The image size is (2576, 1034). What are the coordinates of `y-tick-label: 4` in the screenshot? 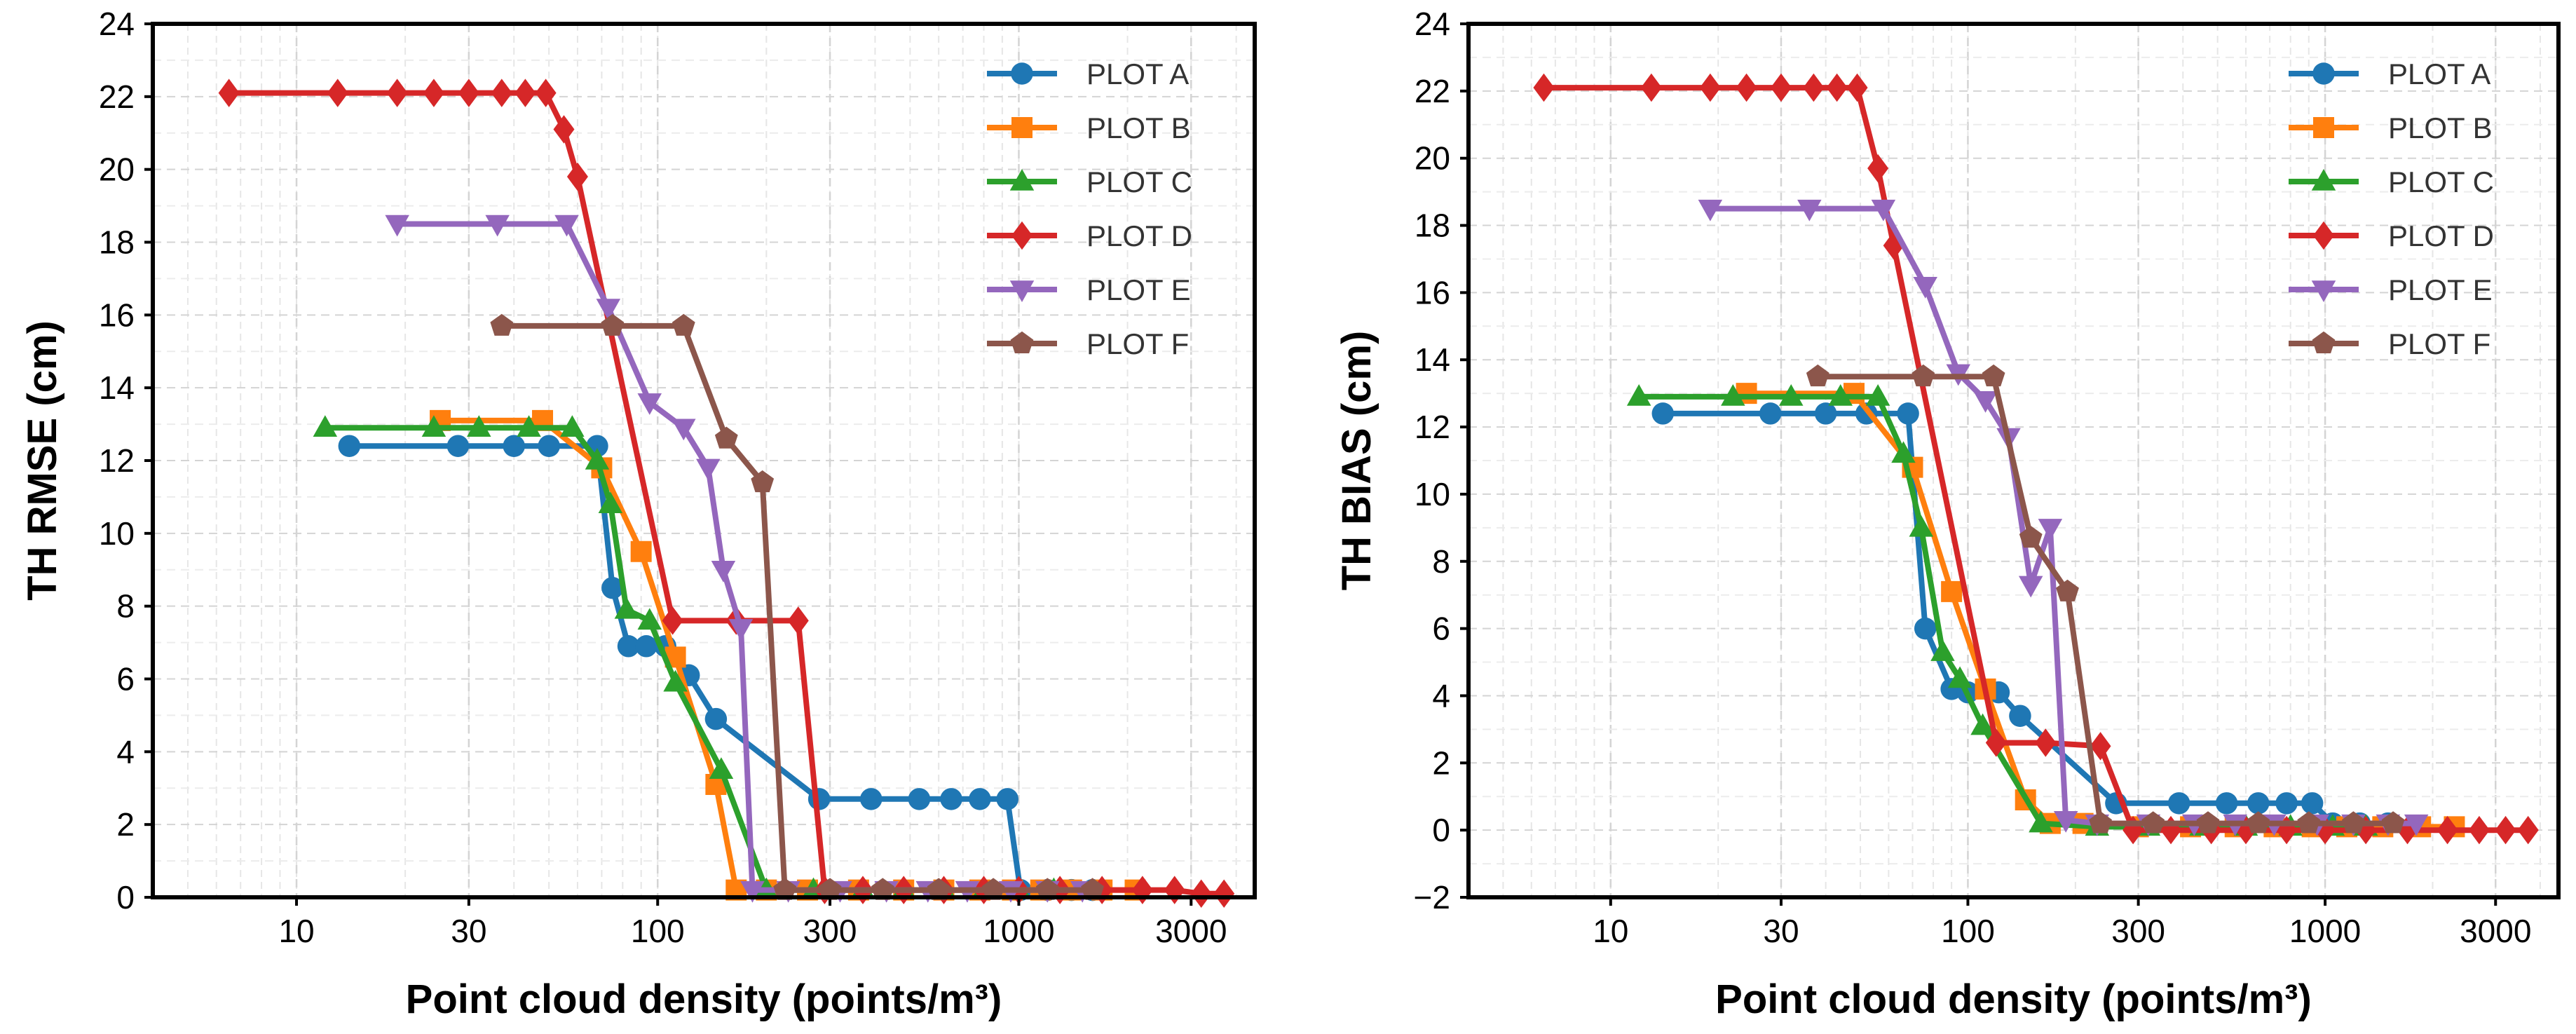 It's located at (125, 752).